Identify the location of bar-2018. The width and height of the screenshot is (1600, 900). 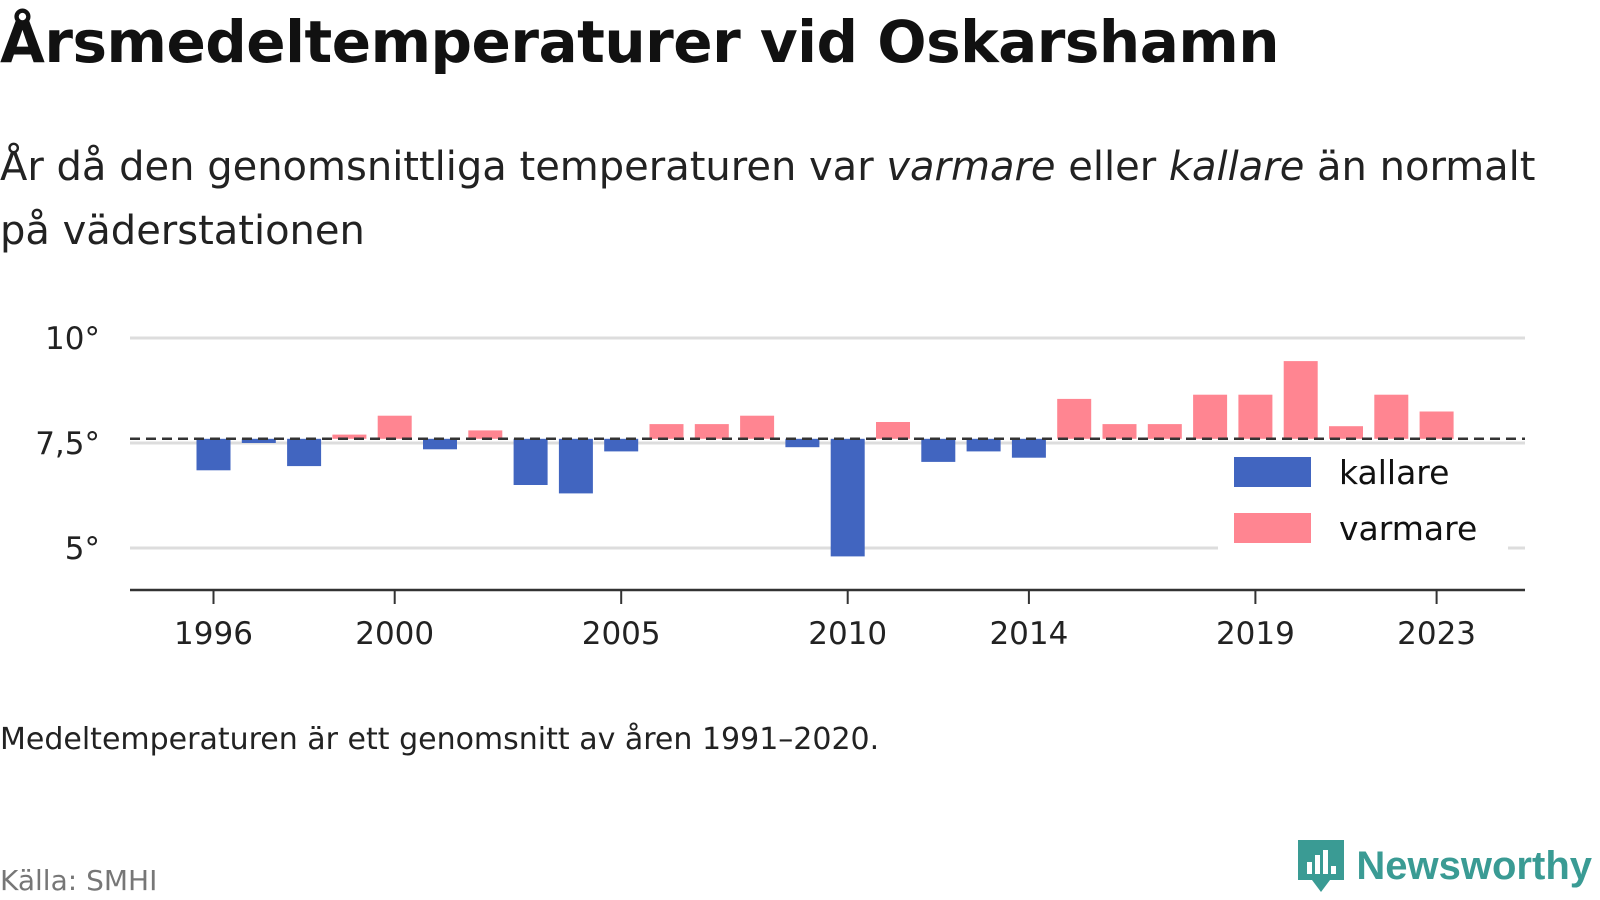
(1210, 416).